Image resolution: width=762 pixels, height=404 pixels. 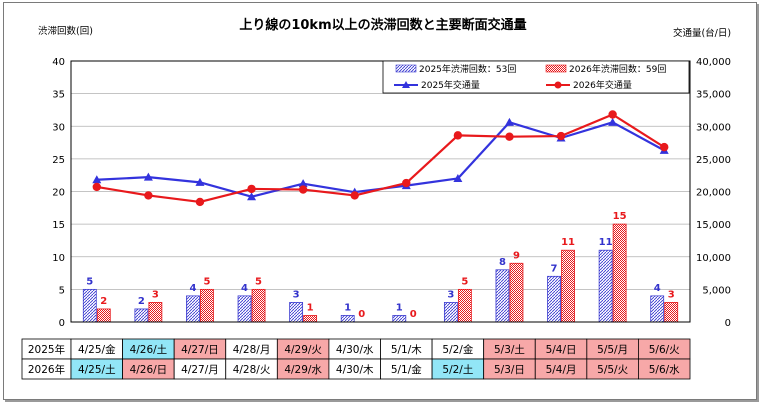 What do you see at coordinates (561, 370) in the screenshot?
I see `table-cell-date: 5/4/月` at bounding box center [561, 370].